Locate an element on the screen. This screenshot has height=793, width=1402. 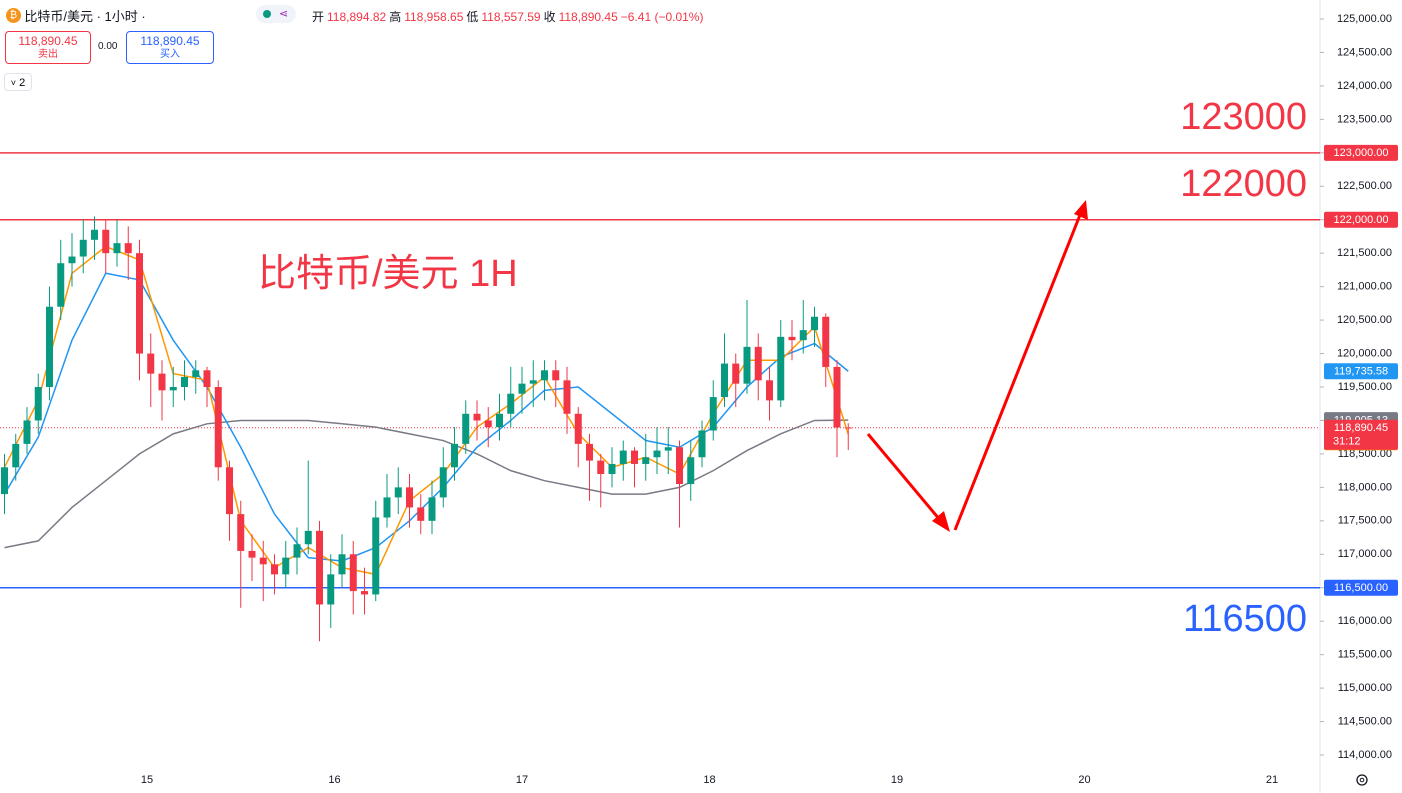
status-dot is located at coordinates (267, 14).